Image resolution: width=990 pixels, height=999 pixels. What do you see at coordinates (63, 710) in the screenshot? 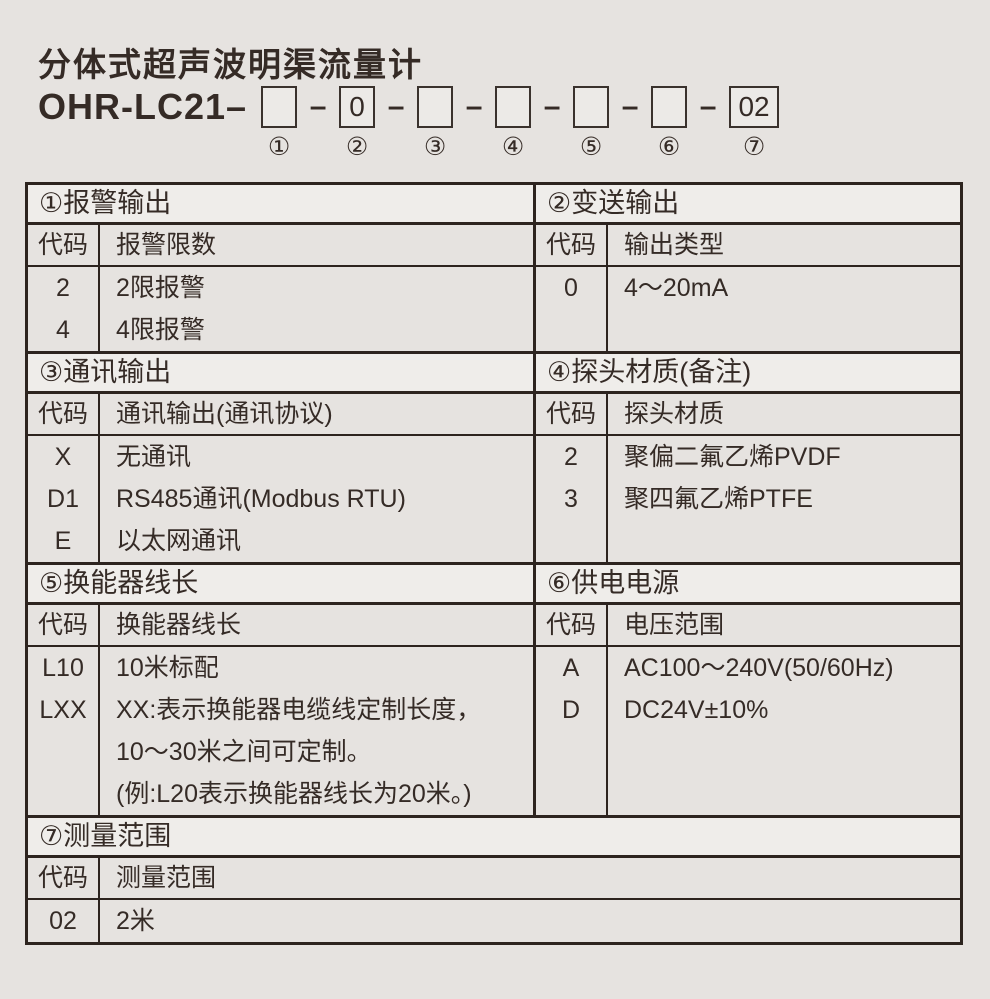
I see `code-cell: LXX` at bounding box center [63, 710].